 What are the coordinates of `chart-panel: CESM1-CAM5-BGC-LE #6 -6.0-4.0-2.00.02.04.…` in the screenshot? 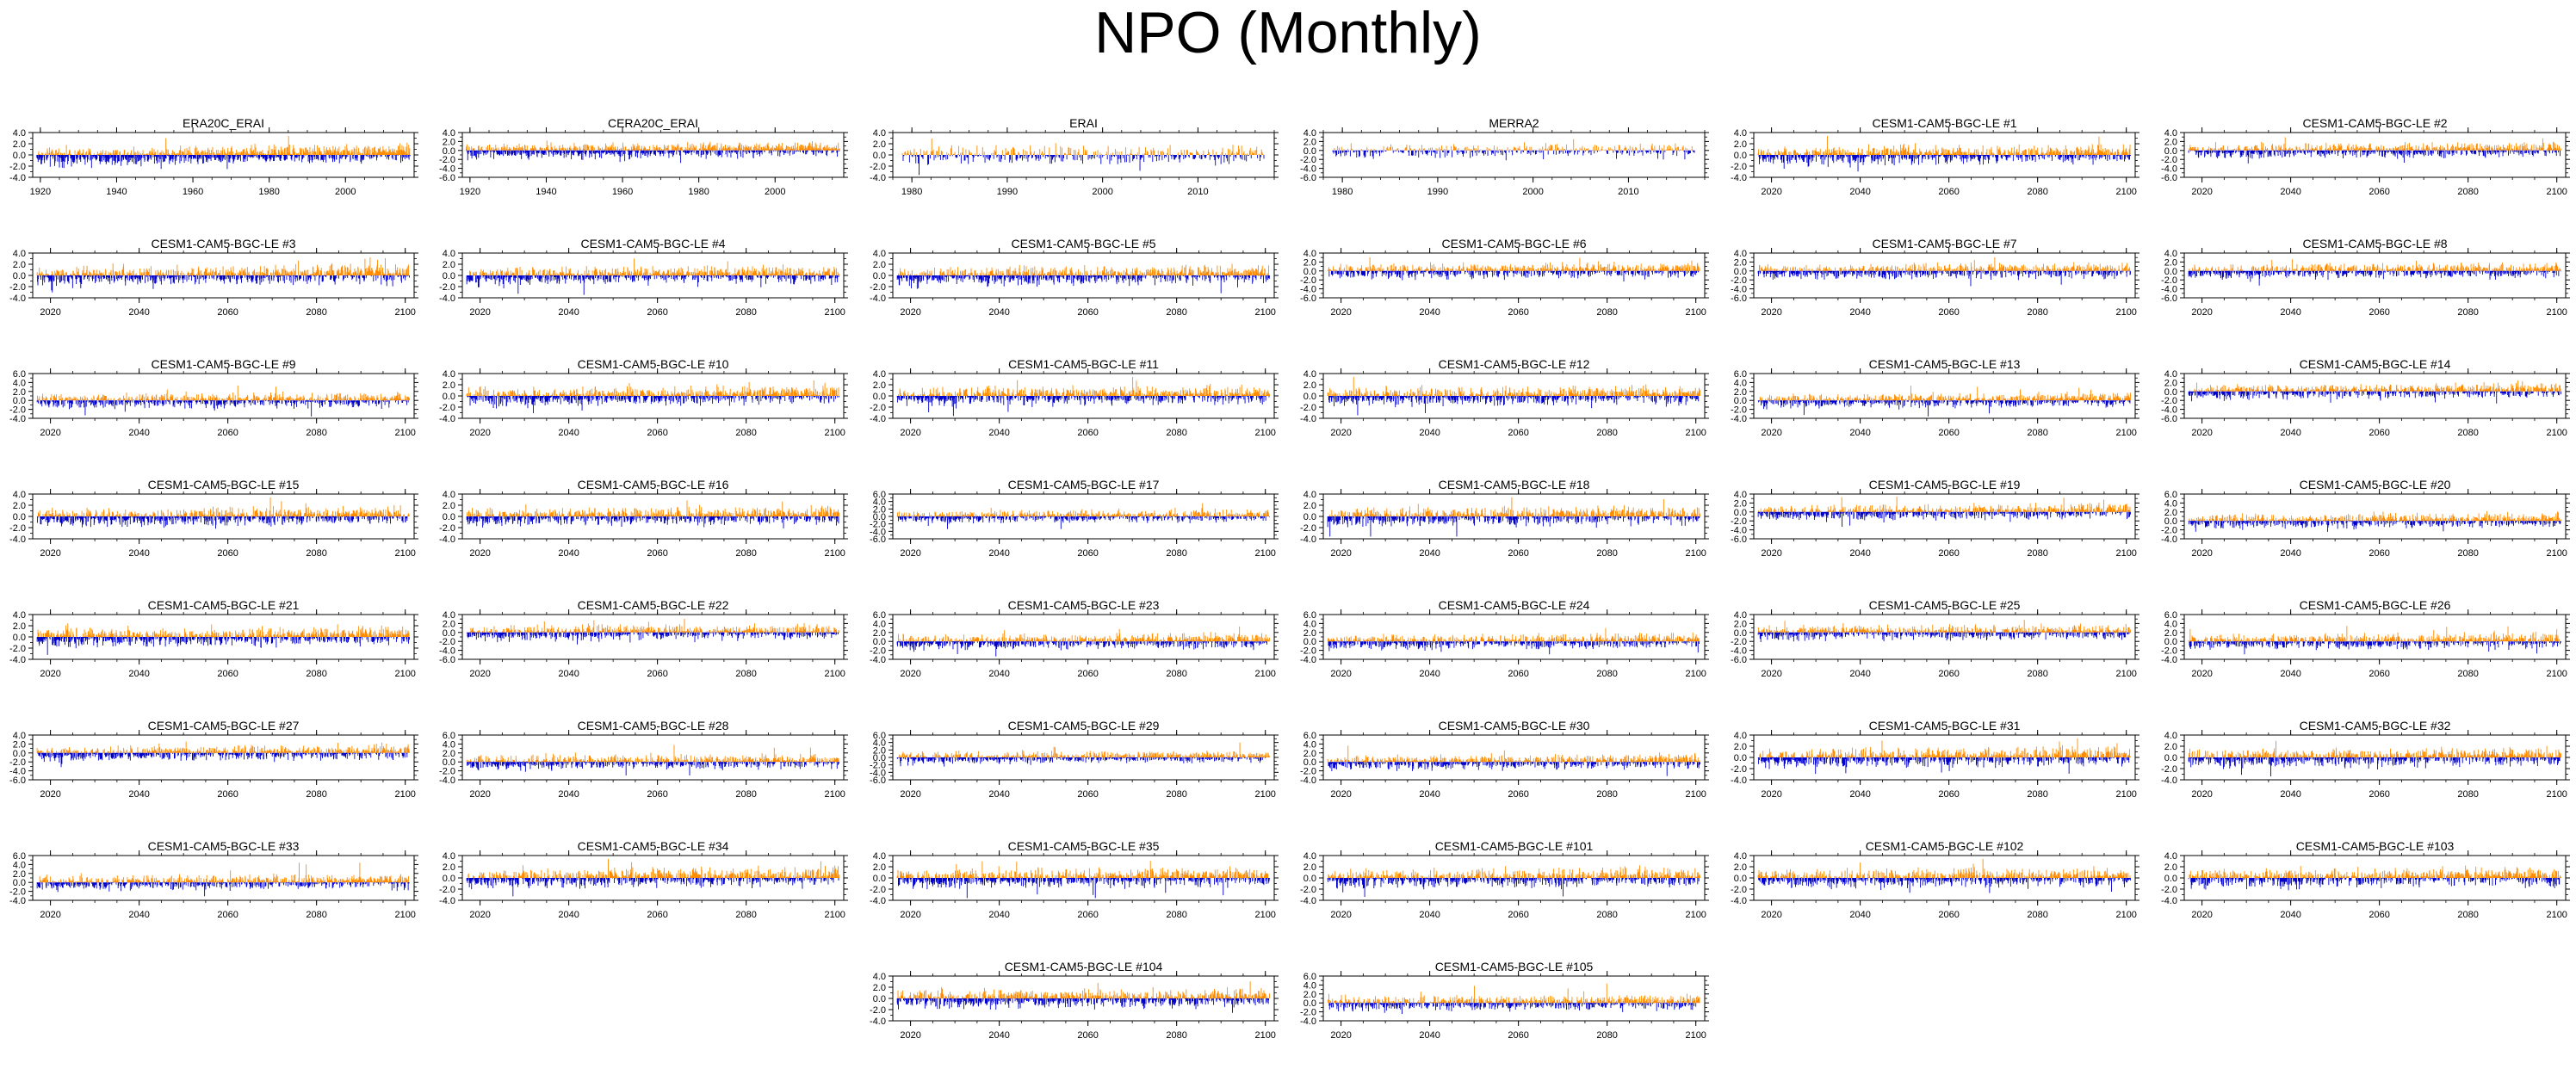 It's located at (1504, 277).